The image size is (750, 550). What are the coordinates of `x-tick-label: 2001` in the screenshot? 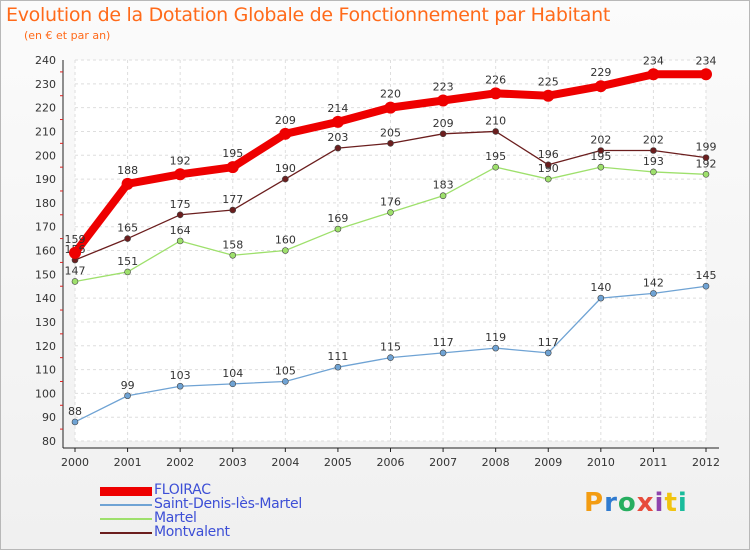 It's located at (128, 462).